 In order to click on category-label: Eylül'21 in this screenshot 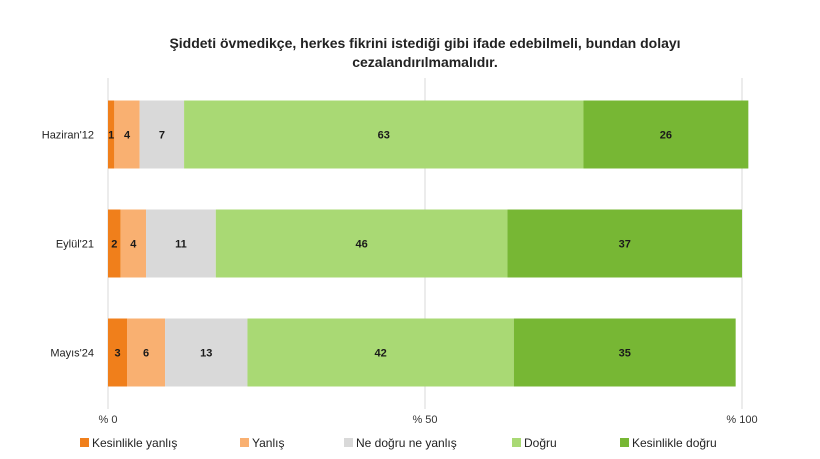, I will do `click(75, 245)`.